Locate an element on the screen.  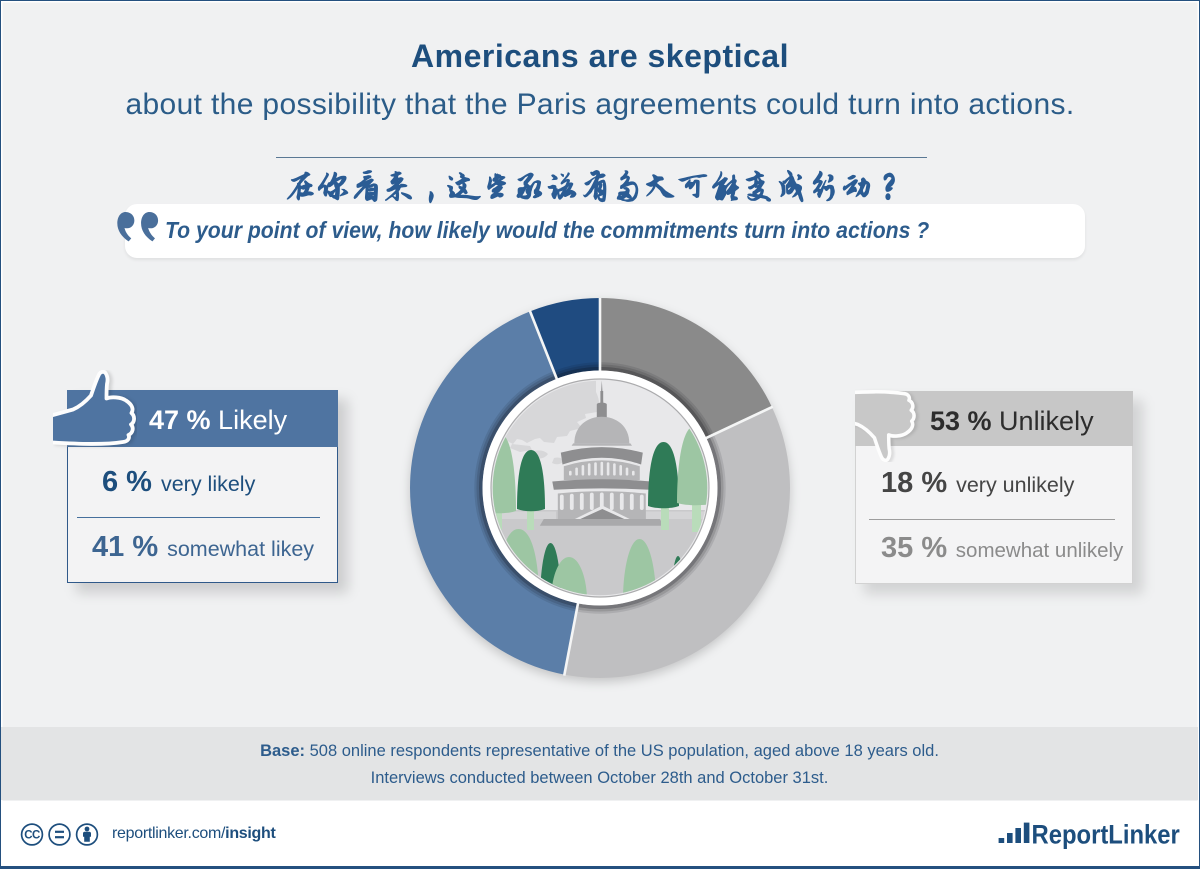
svg-text: ReportLinker is located at coordinates (1106, 834).